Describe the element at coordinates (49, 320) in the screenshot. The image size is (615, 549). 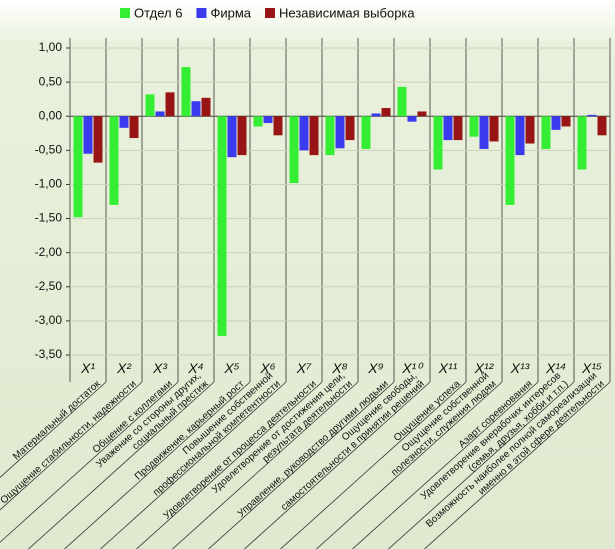
I see `y-tick-label: -3,00` at that location.